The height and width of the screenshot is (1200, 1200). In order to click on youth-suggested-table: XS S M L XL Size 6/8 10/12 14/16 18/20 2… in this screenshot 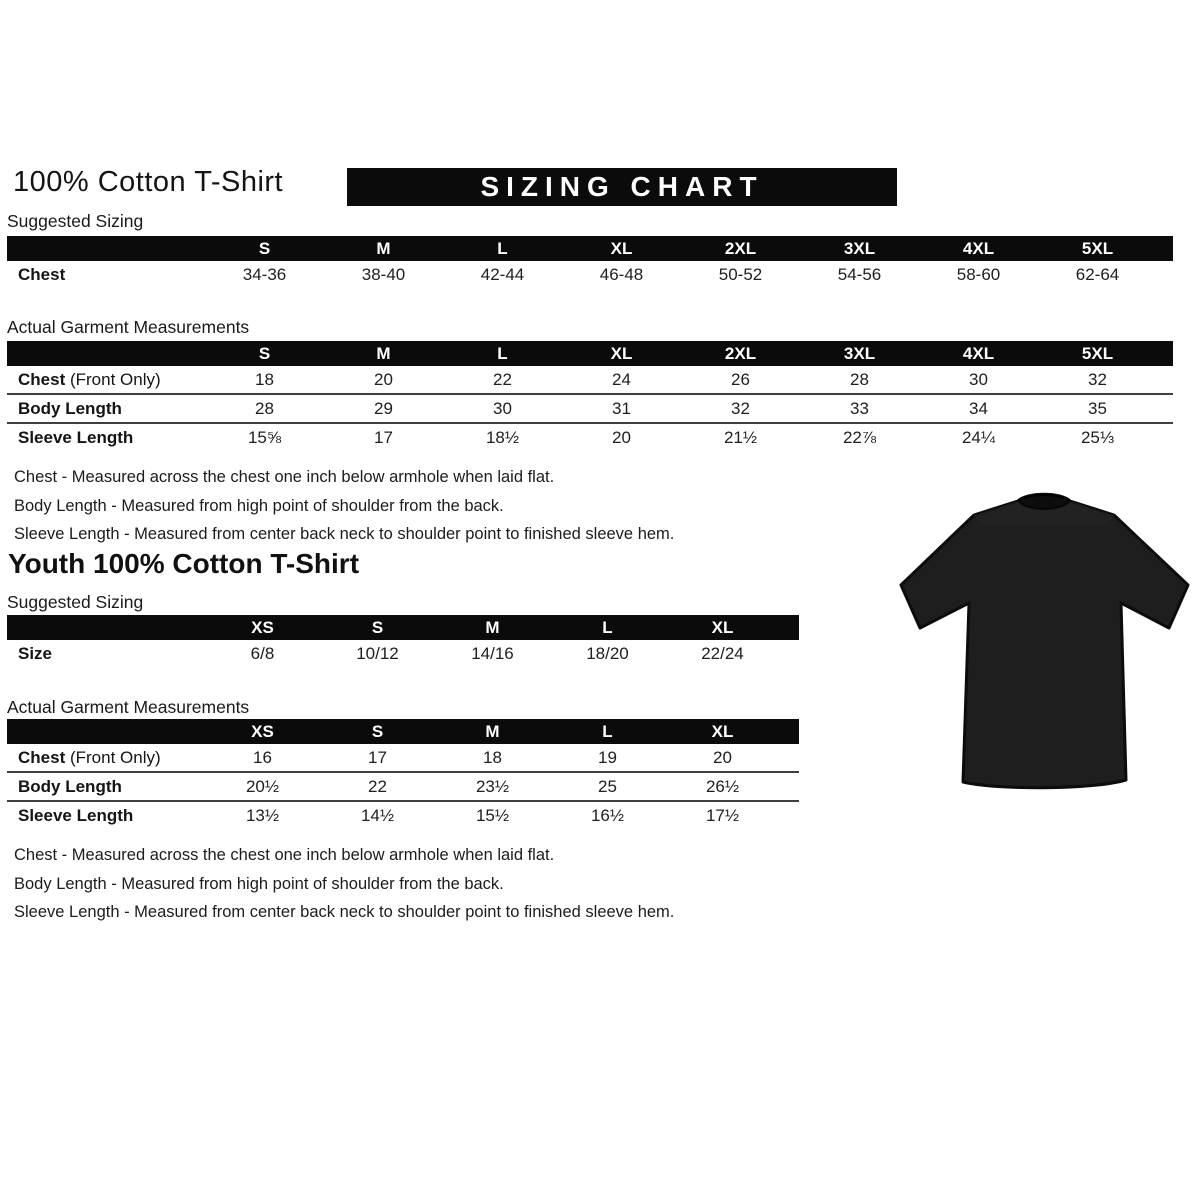, I will do `click(403, 641)`.